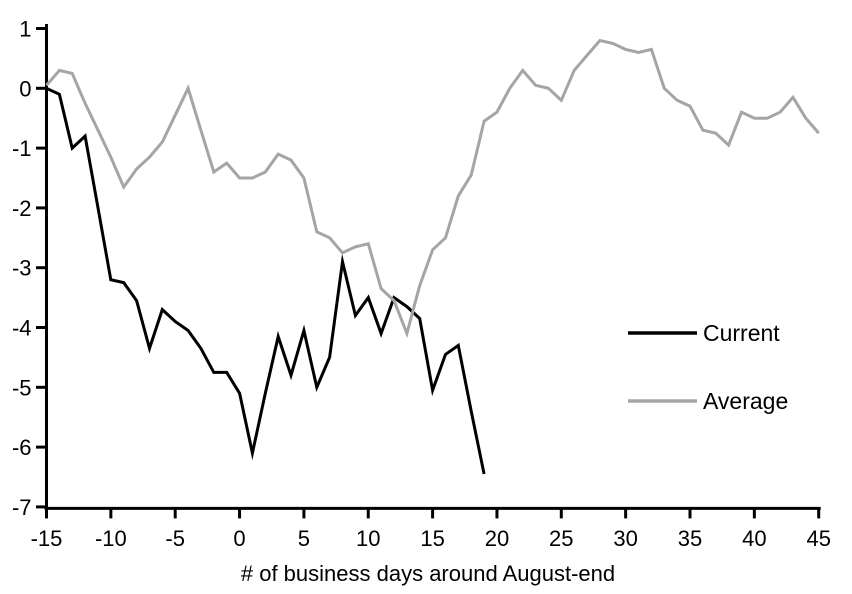  What do you see at coordinates (754, 538) in the screenshot?
I see `x-tick-label: 40` at bounding box center [754, 538].